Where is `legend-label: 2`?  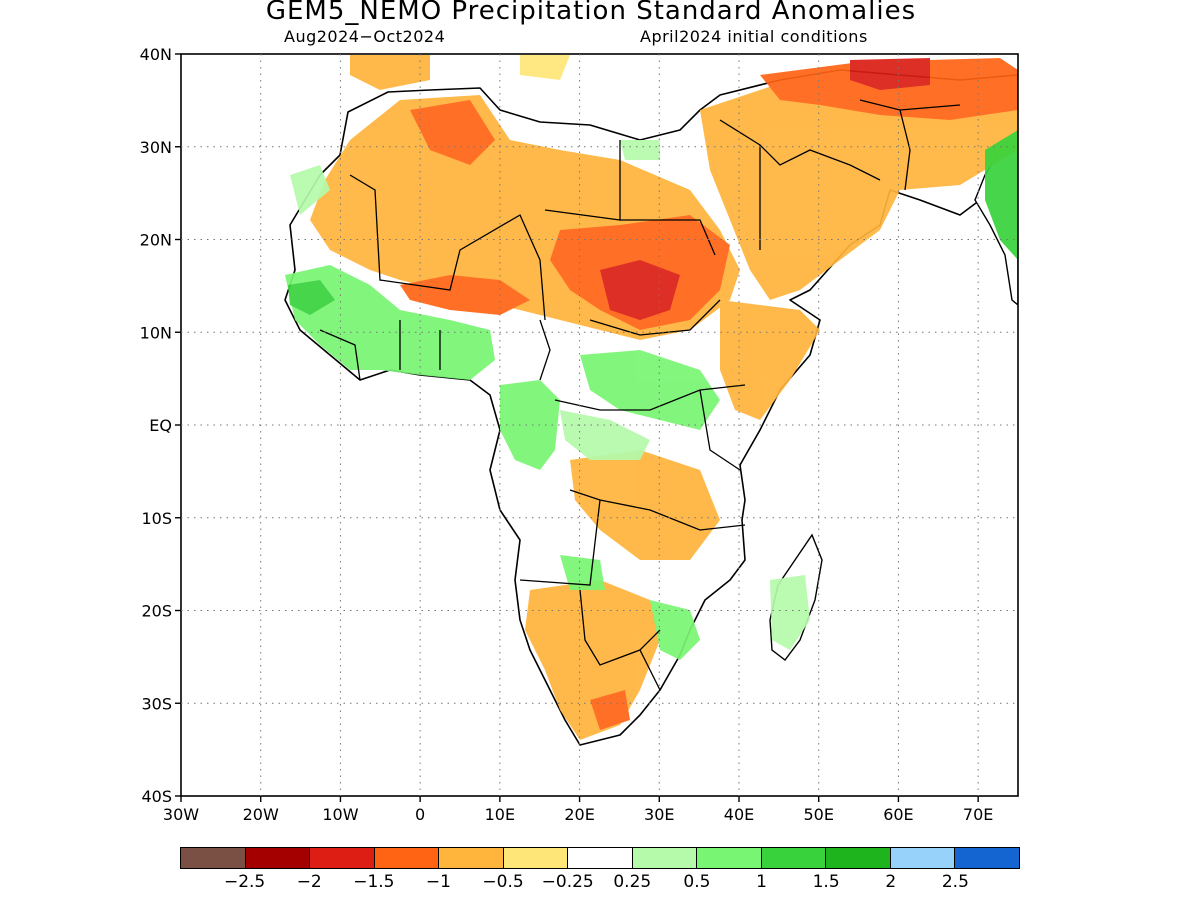 legend-label: 2 is located at coordinates (891, 882).